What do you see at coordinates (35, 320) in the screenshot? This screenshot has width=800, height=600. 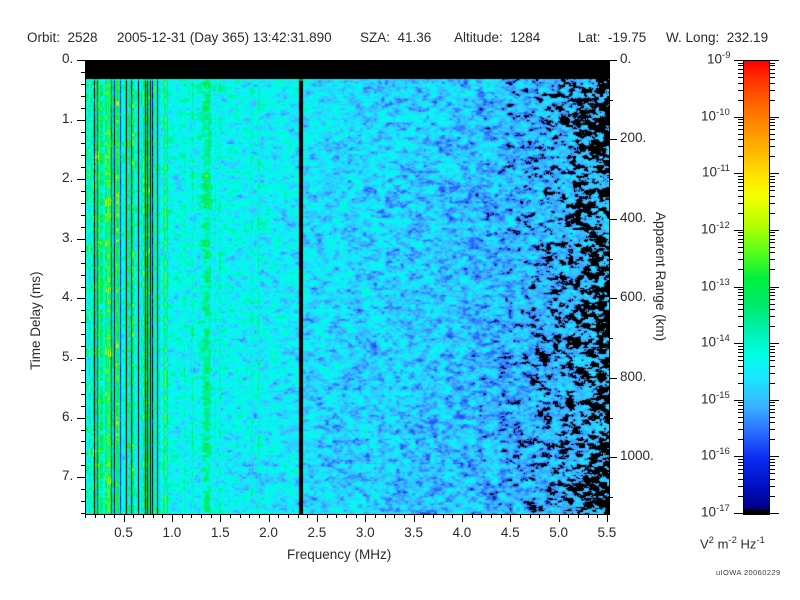 I see `y-axis-left-title: Time Delay (ms)` at bounding box center [35, 320].